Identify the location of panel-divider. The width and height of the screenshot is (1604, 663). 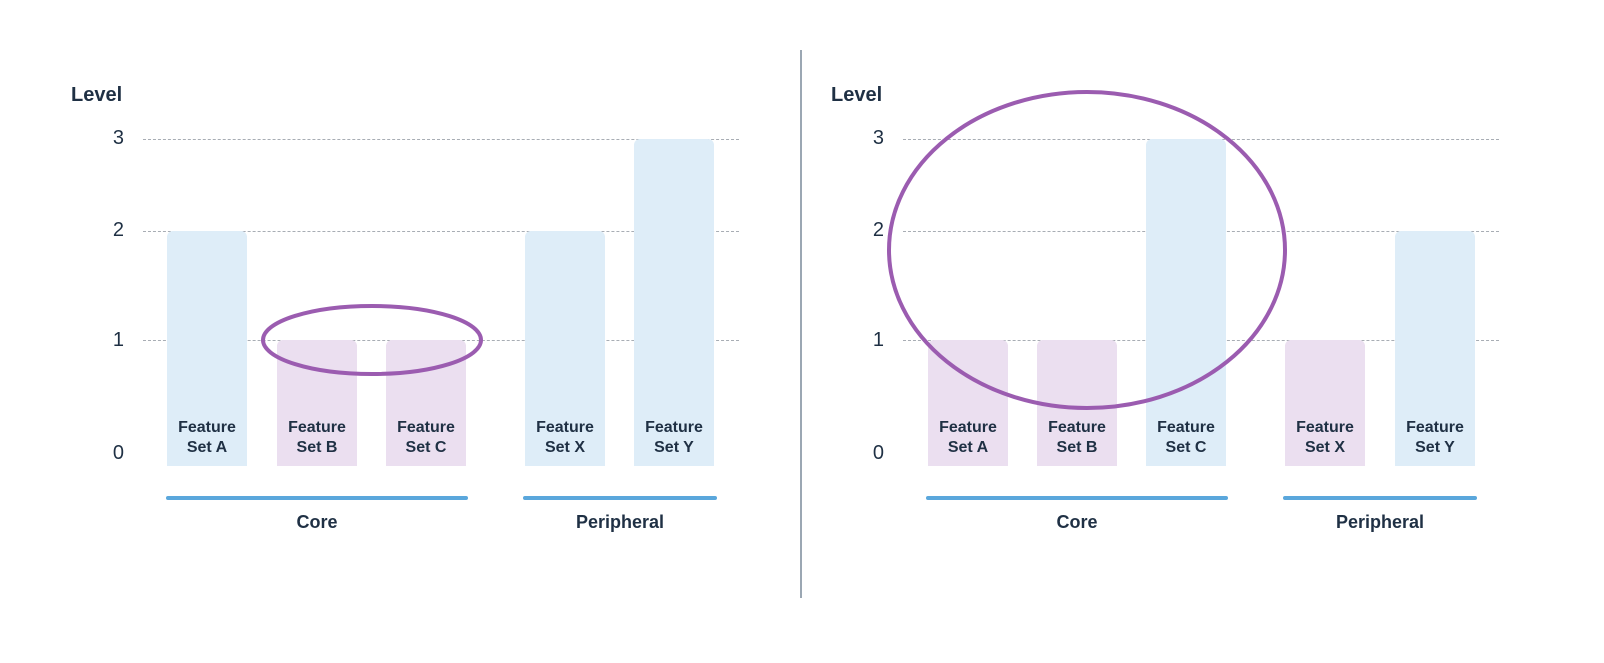
(801, 324).